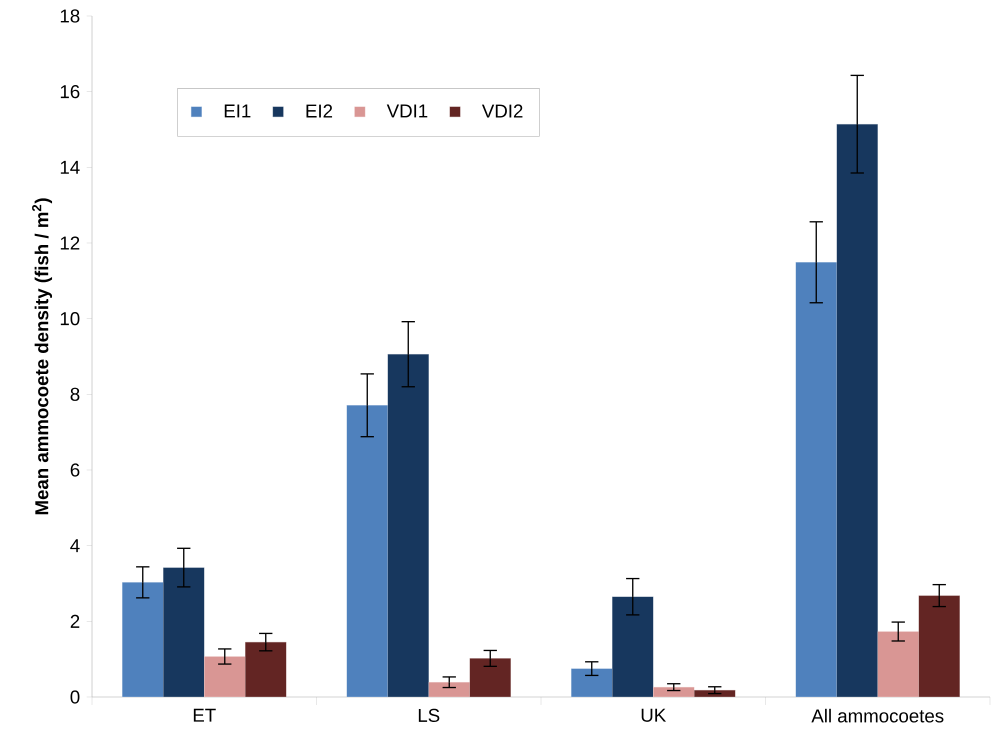 The height and width of the screenshot is (746, 1000). Describe the element at coordinates (75, 621) in the screenshot. I see `y-tick-label: 2` at that location.